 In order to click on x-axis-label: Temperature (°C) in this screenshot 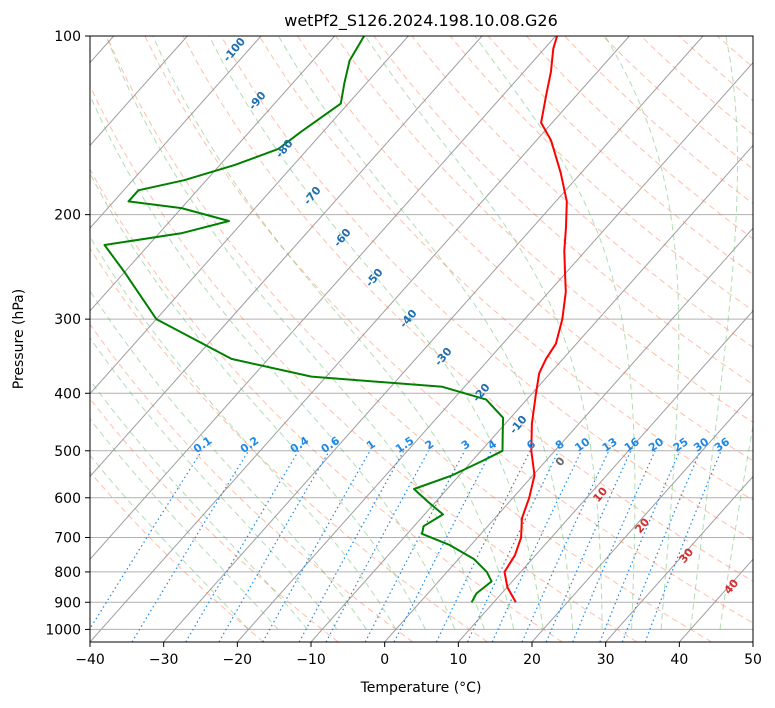, I will do `click(421, 688)`.